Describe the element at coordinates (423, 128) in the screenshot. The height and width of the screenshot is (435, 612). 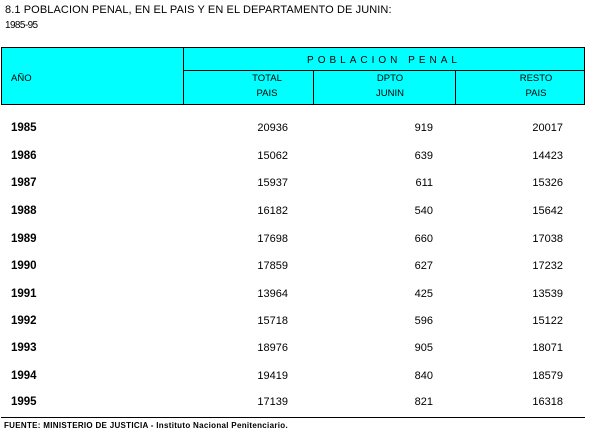
I see `row-dpto-junin: 919` at that location.